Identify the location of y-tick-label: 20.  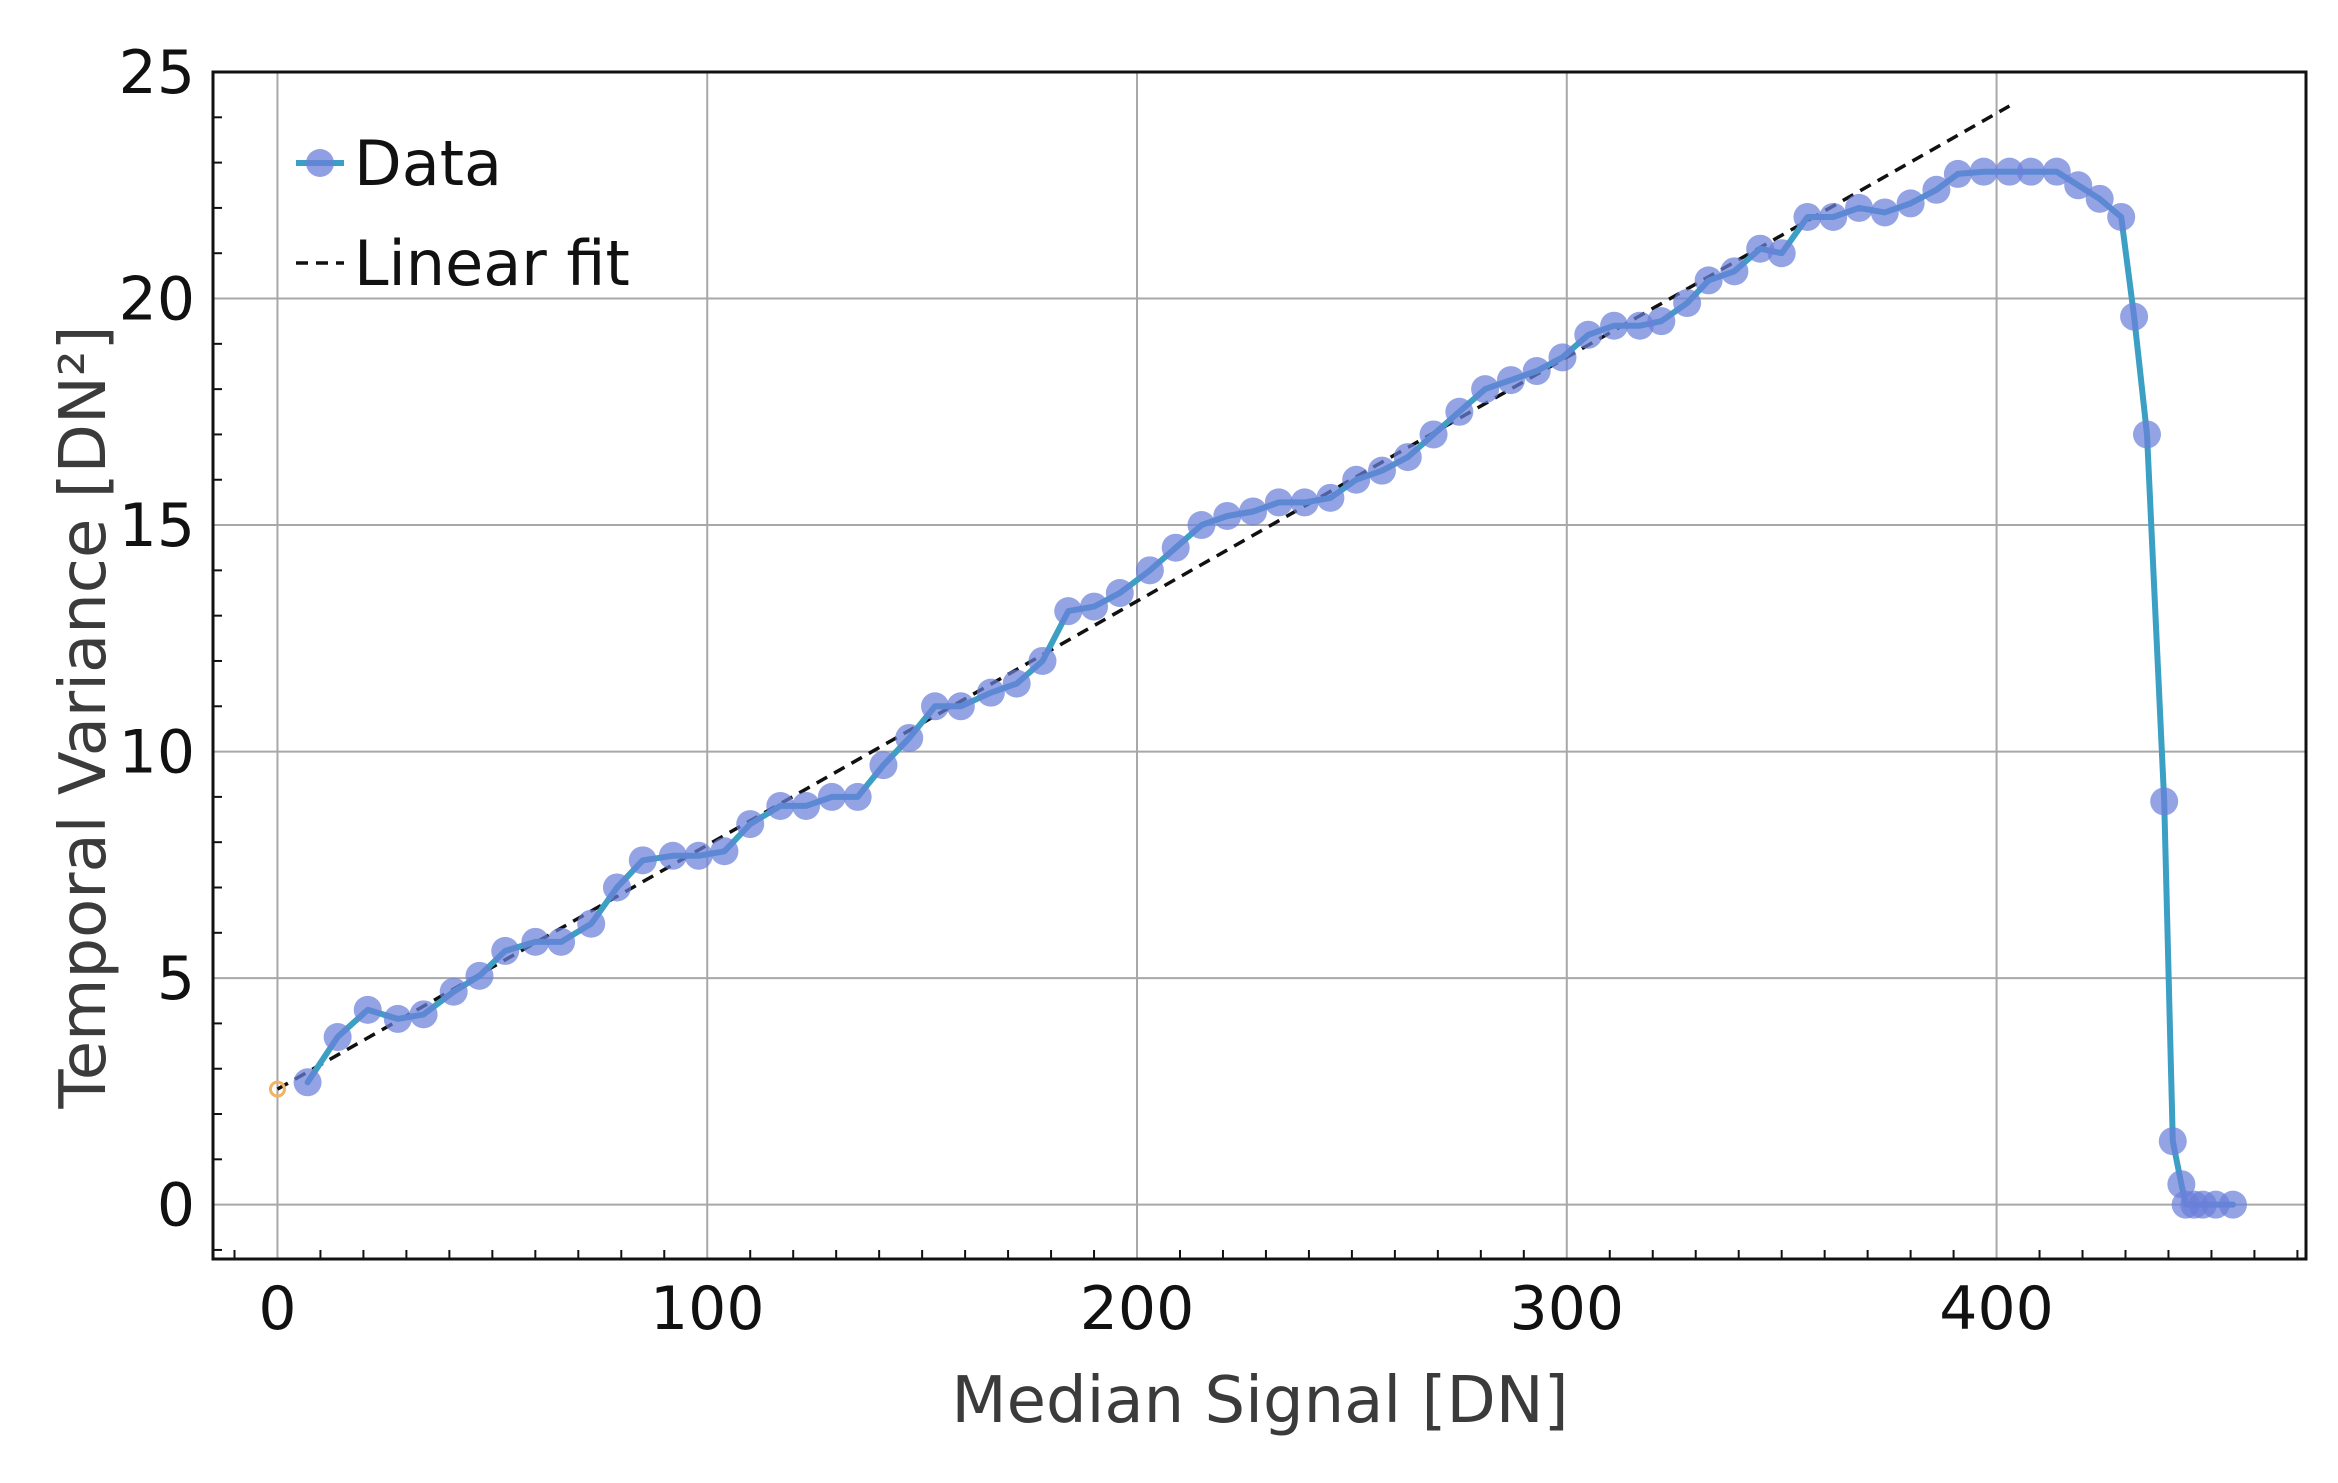
(157, 300).